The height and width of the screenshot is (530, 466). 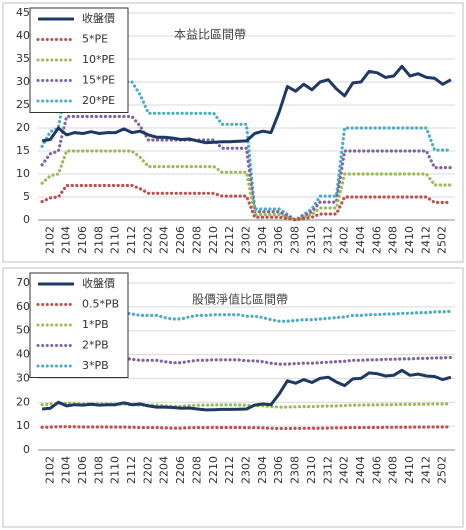 I want to click on legend-label: 10*PE, so click(x=98, y=59).